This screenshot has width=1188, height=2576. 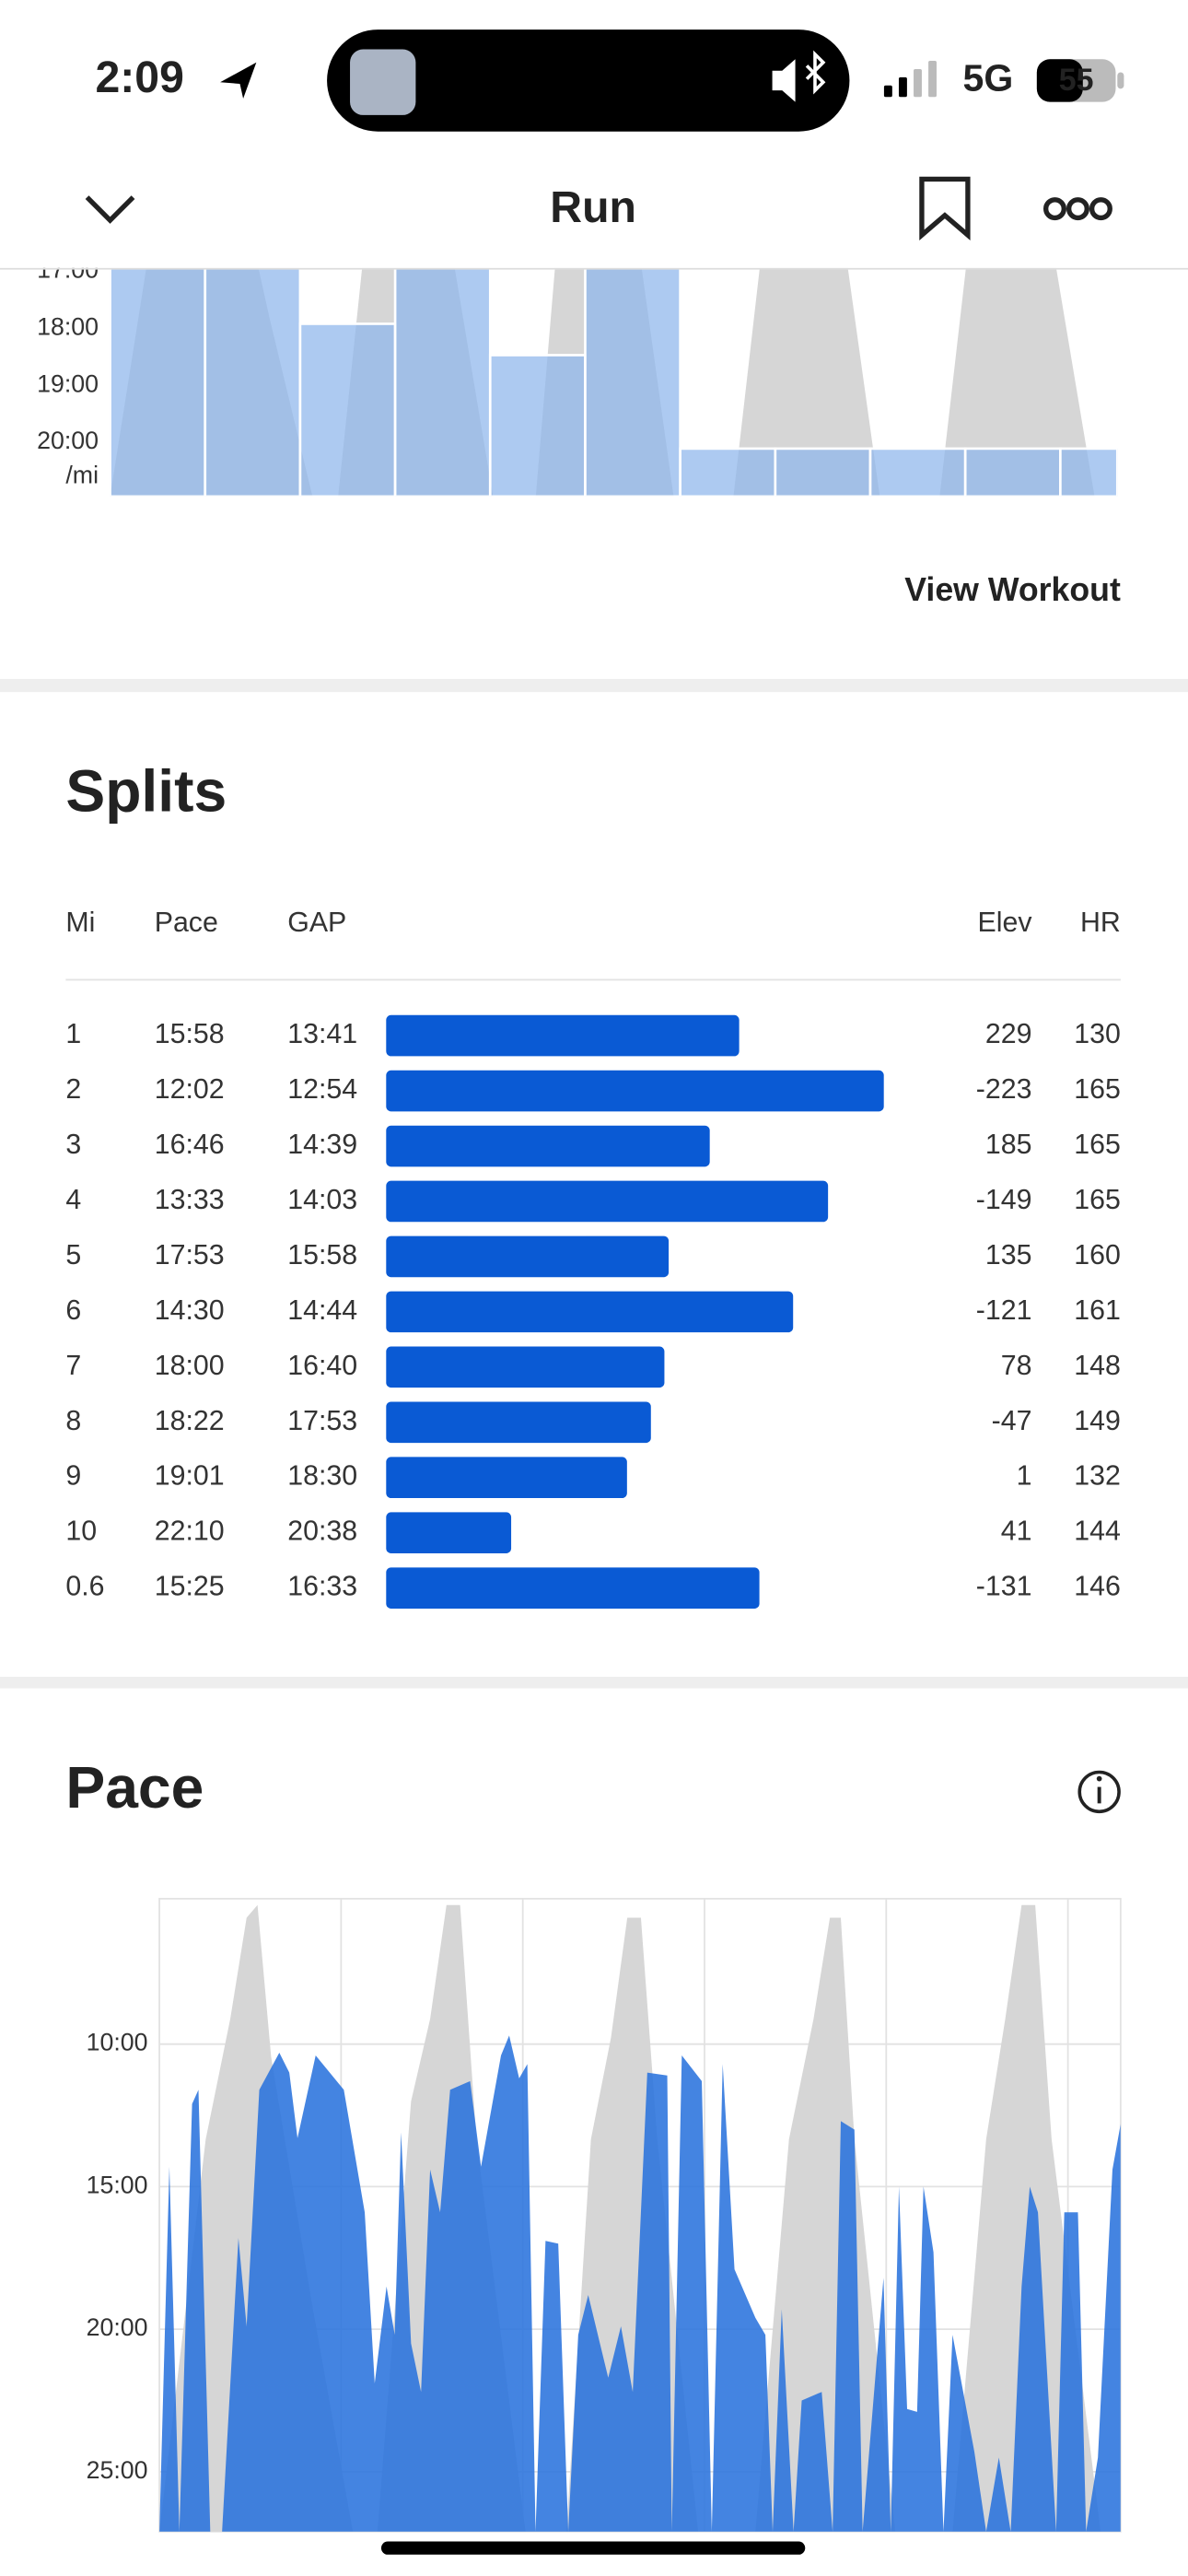 What do you see at coordinates (80, 923) in the screenshot?
I see `column-header: Mi` at bounding box center [80, 923].